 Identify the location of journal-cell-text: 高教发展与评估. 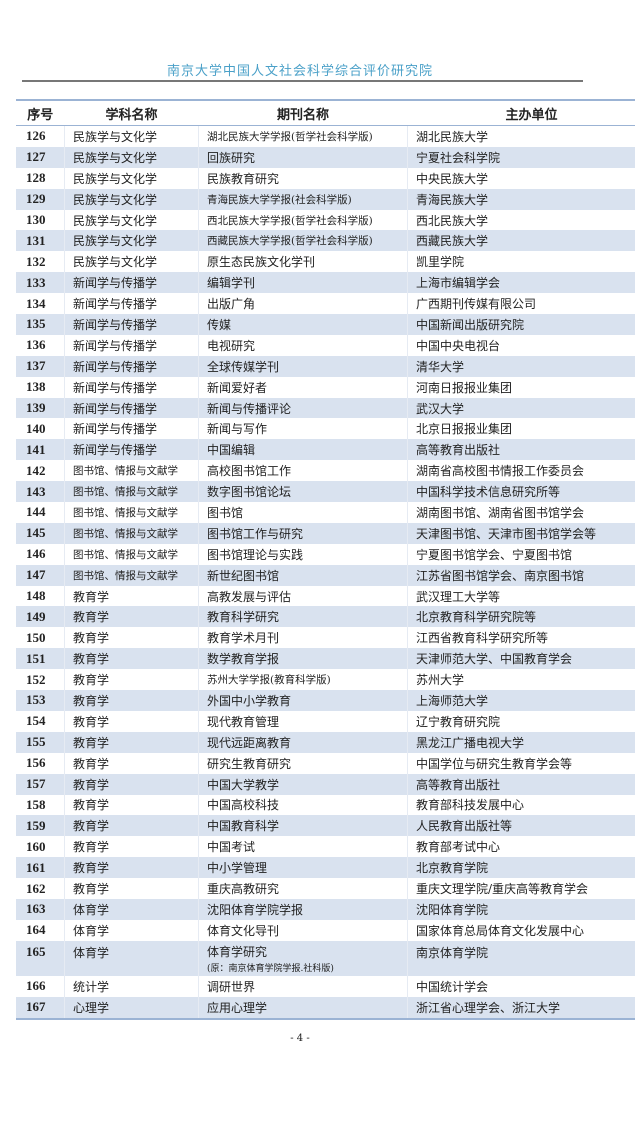
(249, 596).